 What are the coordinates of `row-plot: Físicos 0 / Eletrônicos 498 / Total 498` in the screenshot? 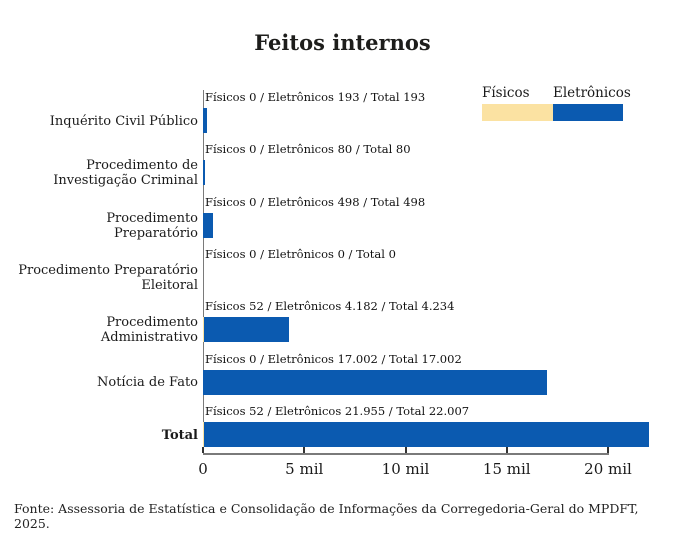 It's located at (439, 219).